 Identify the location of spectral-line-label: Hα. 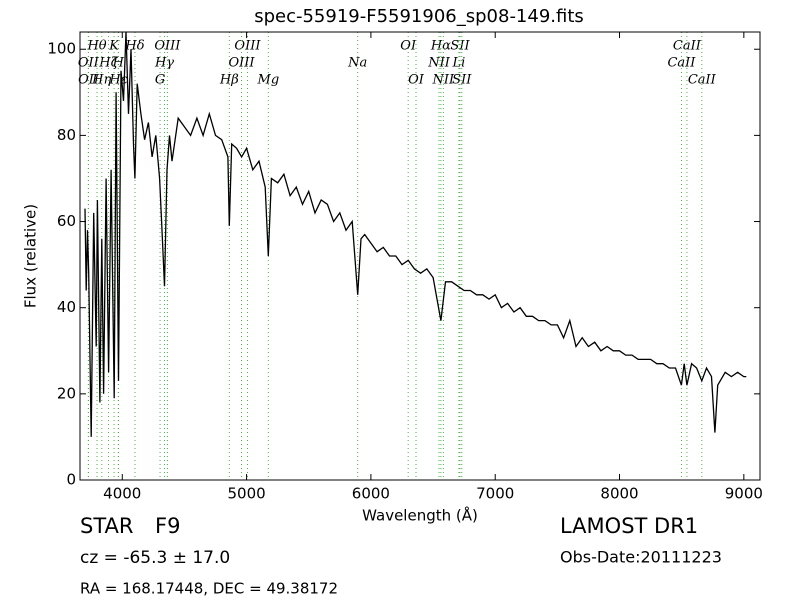
(440, 46).